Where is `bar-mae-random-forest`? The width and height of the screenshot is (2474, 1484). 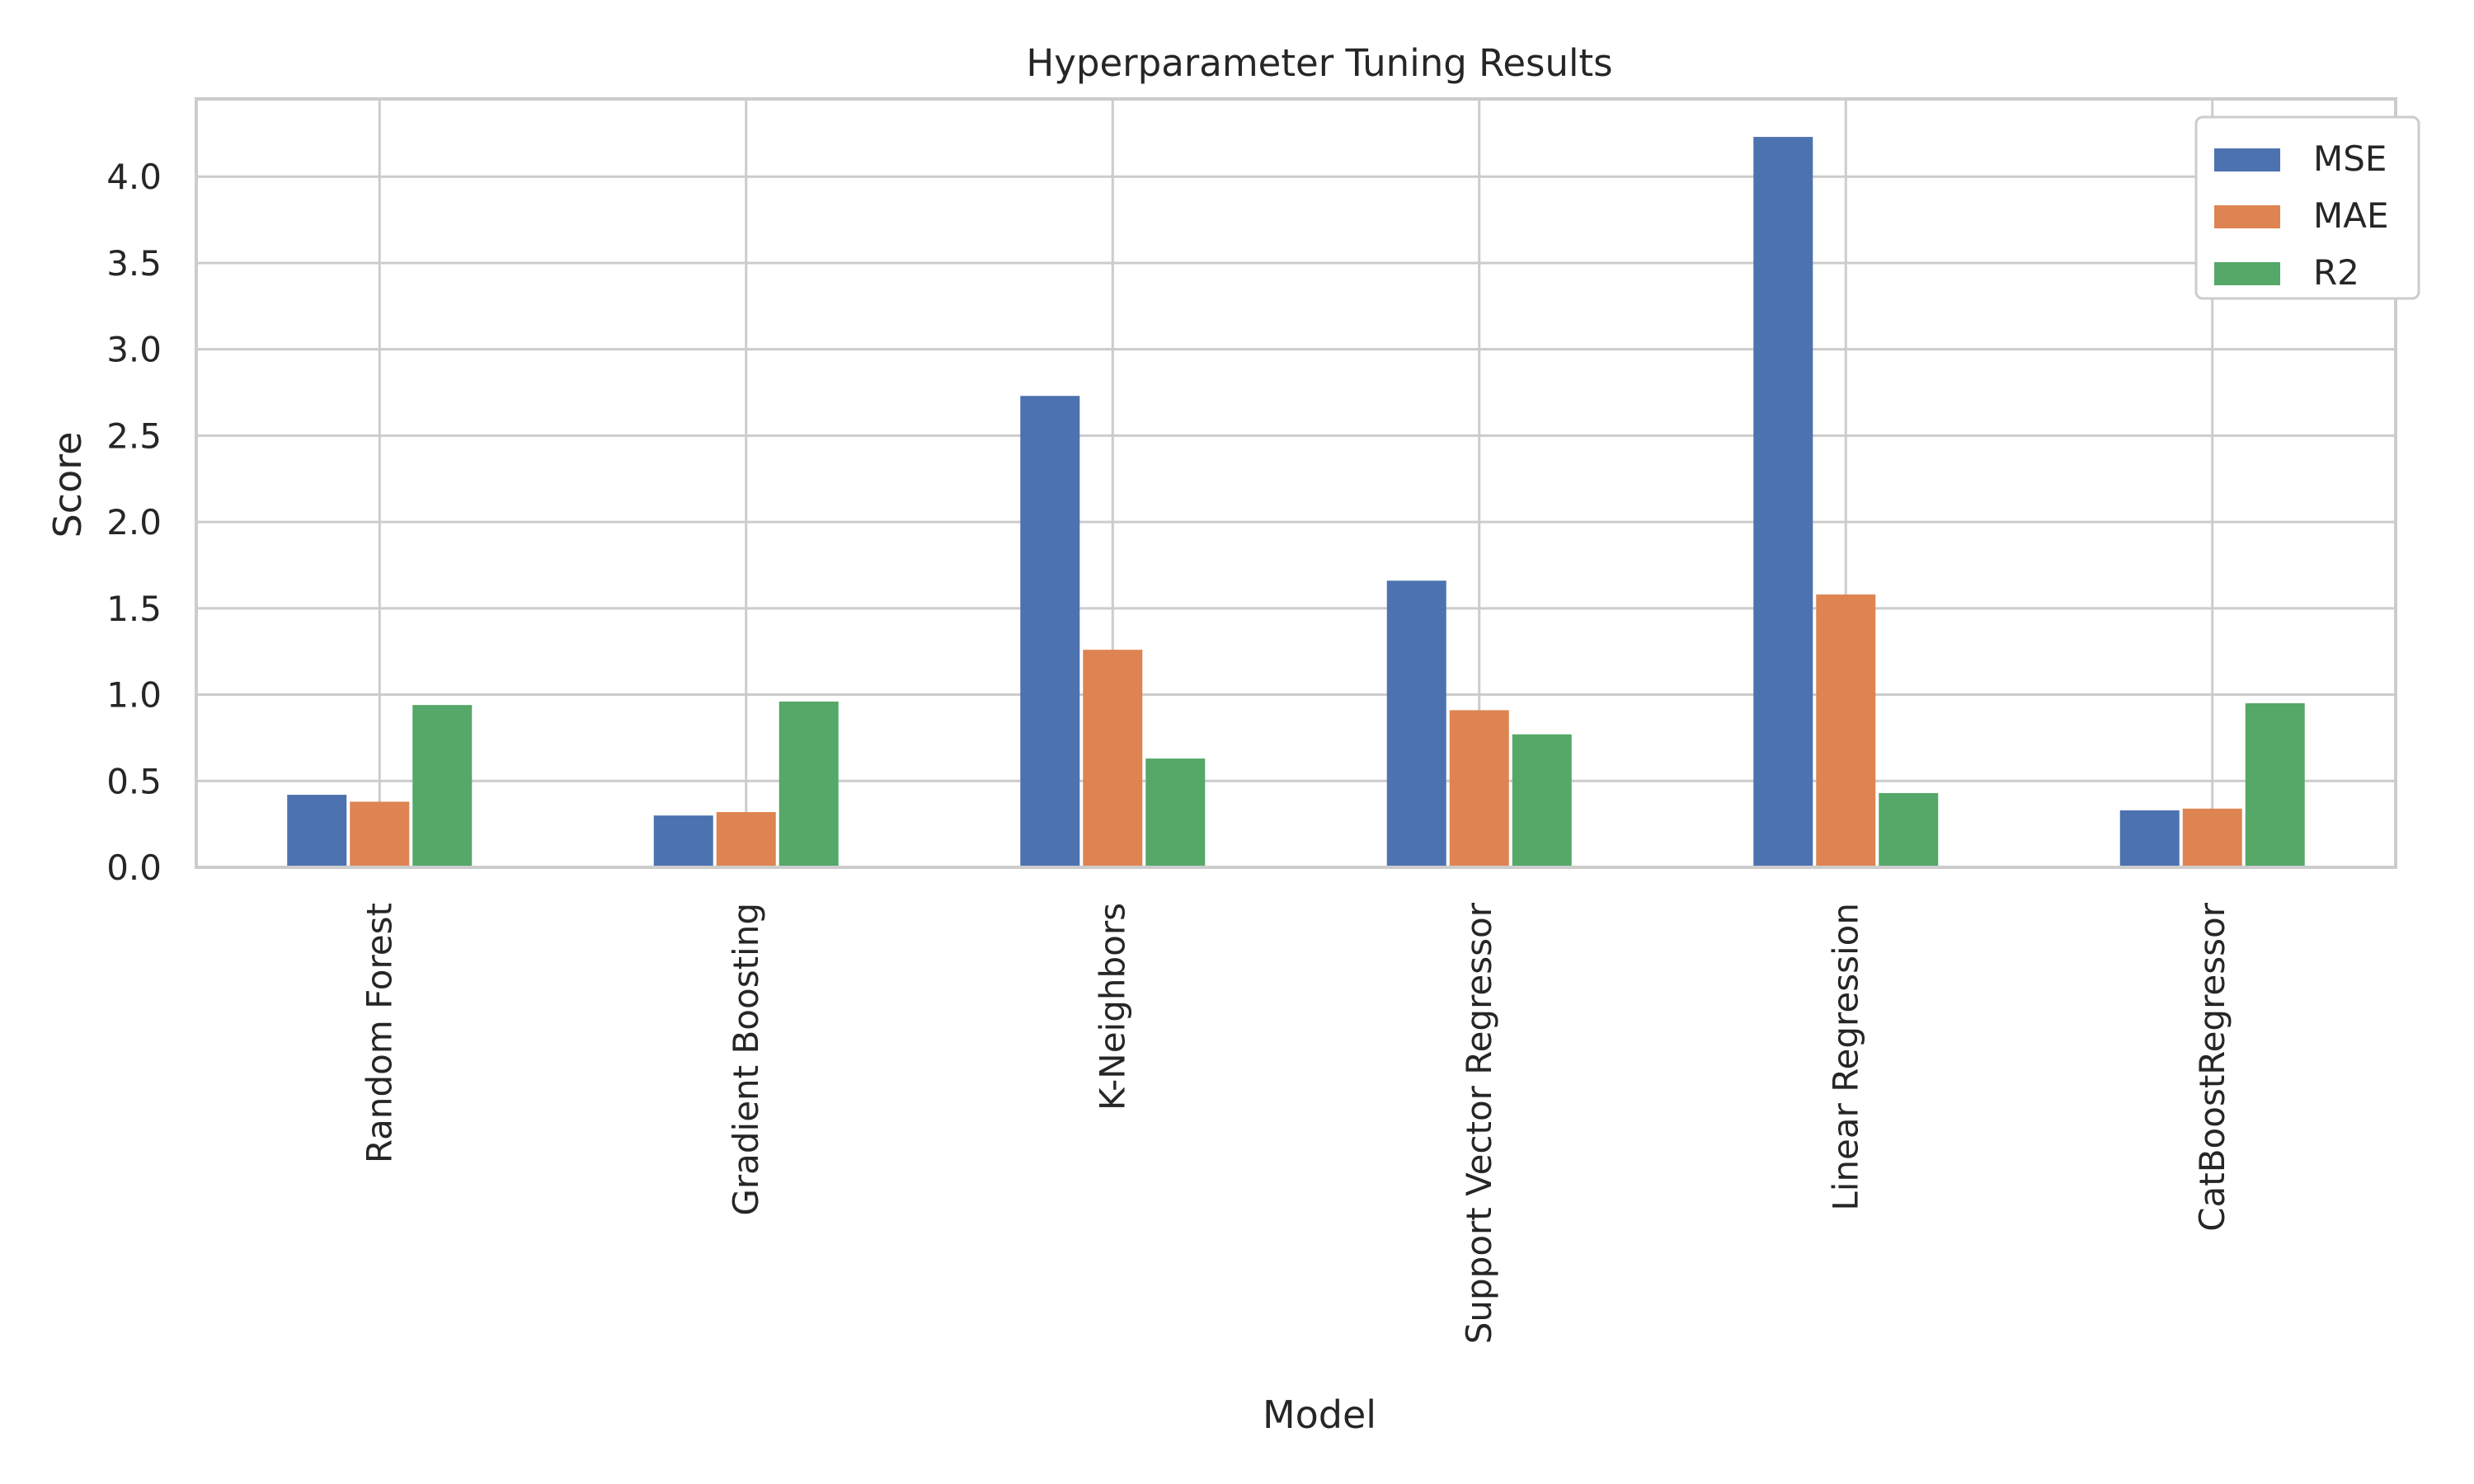 bar-mae-random-forest is located at coordinates (380, 834).